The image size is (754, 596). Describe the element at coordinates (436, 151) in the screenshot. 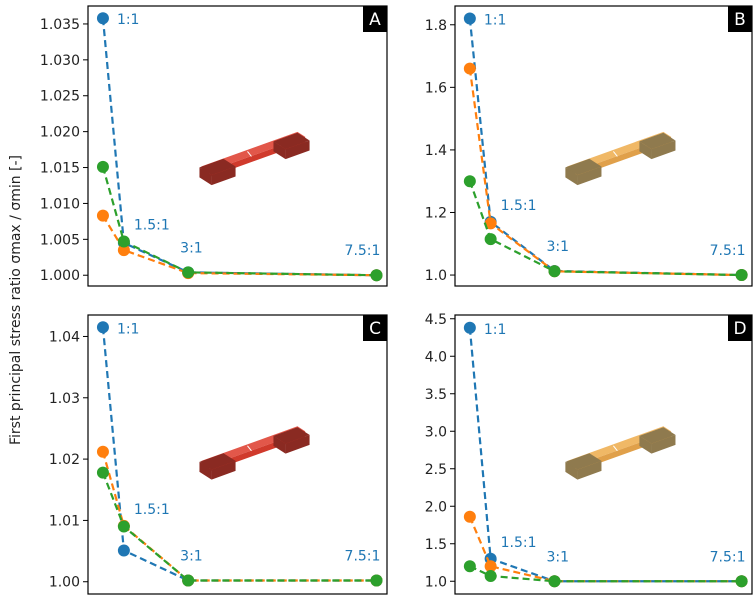

I see `y-tick-label: 1.4` at that location.